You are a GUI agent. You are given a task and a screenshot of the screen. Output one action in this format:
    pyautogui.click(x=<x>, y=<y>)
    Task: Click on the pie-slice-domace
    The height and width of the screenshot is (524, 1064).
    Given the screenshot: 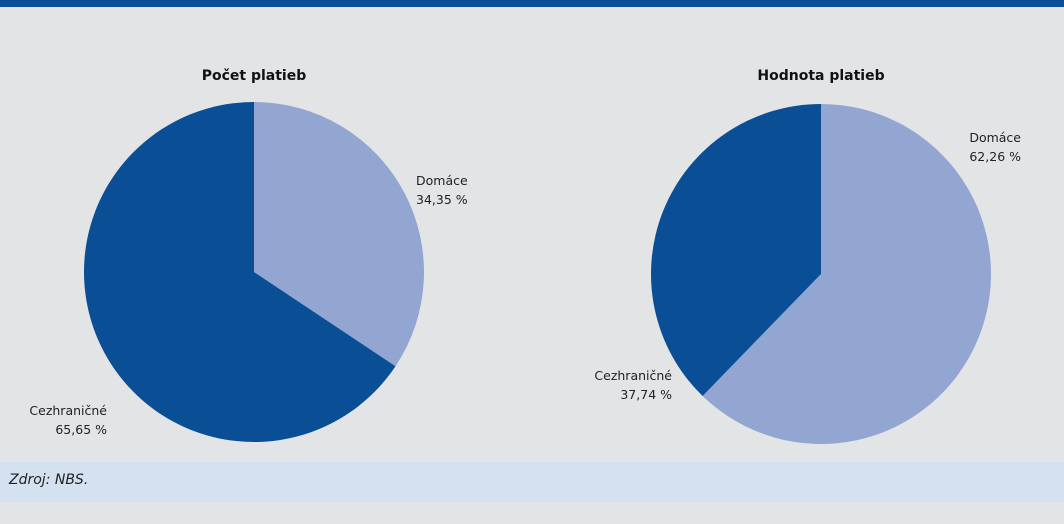 What is the action you would take?
    pyautogui.click(x=339, y=234)
    